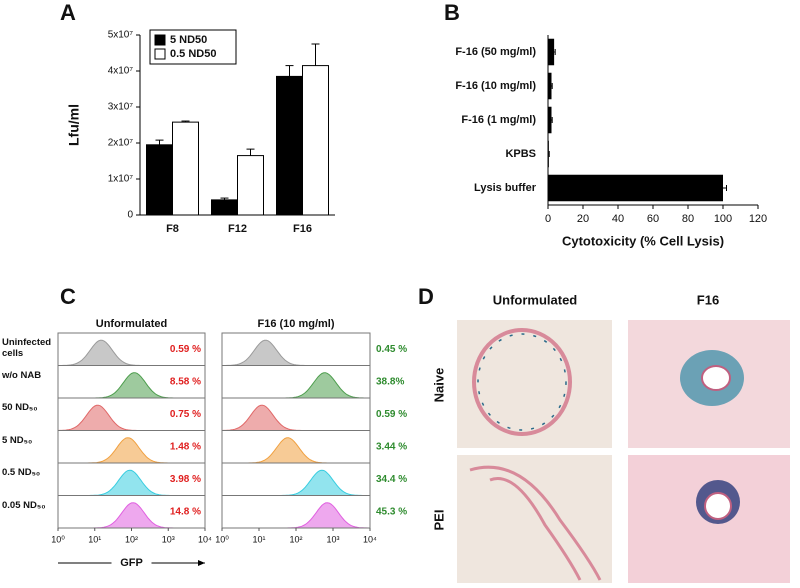  What do you see at coordinates (20, 407) in the screenshot?
I see `row-label: 50 ND₅₀` at bounding box center [20, 407].